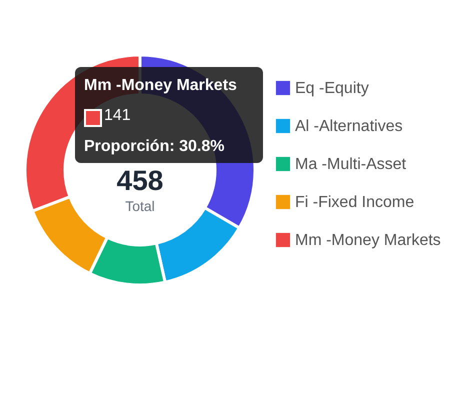 This screenshot has height=399, width=472. Describe the element at coordinates (160, 86) in the screenshot. I see `text: Mm -Money Markets` at that location.